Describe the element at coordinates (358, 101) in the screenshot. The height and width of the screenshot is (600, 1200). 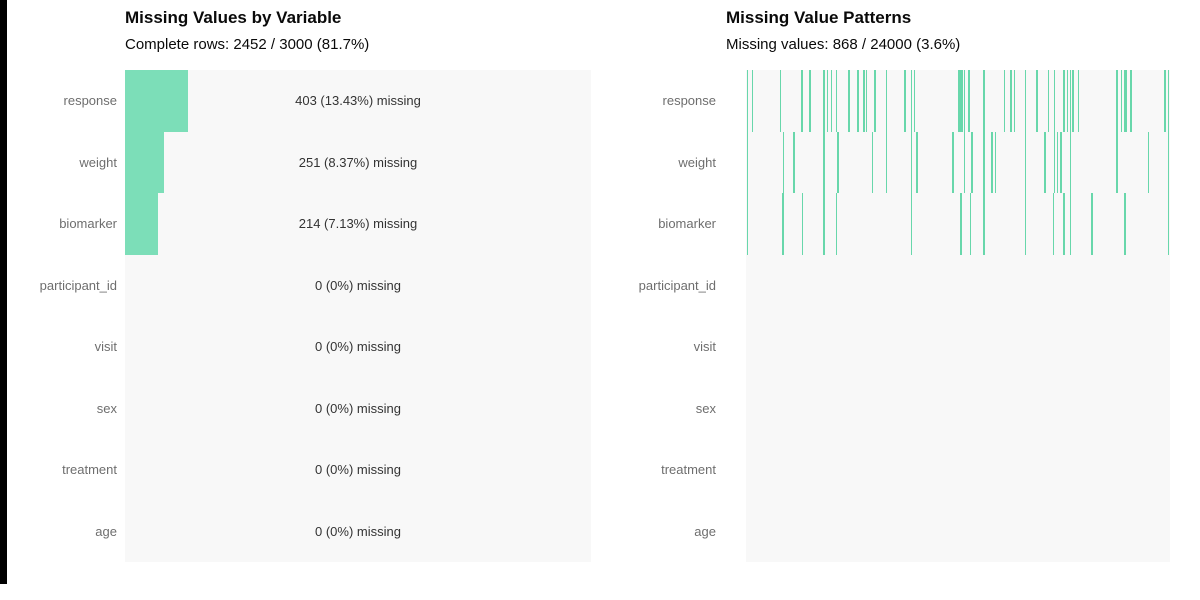
I see `missing-count-label-response: 403 (13.43%) missing` at that location.